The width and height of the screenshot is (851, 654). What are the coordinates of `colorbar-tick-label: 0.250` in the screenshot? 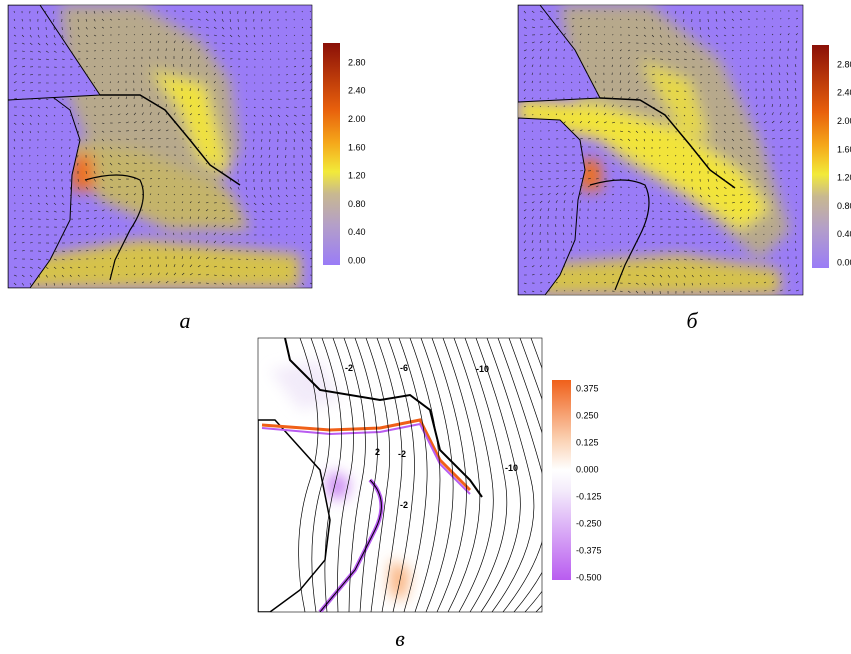 It's located at (587, 415).